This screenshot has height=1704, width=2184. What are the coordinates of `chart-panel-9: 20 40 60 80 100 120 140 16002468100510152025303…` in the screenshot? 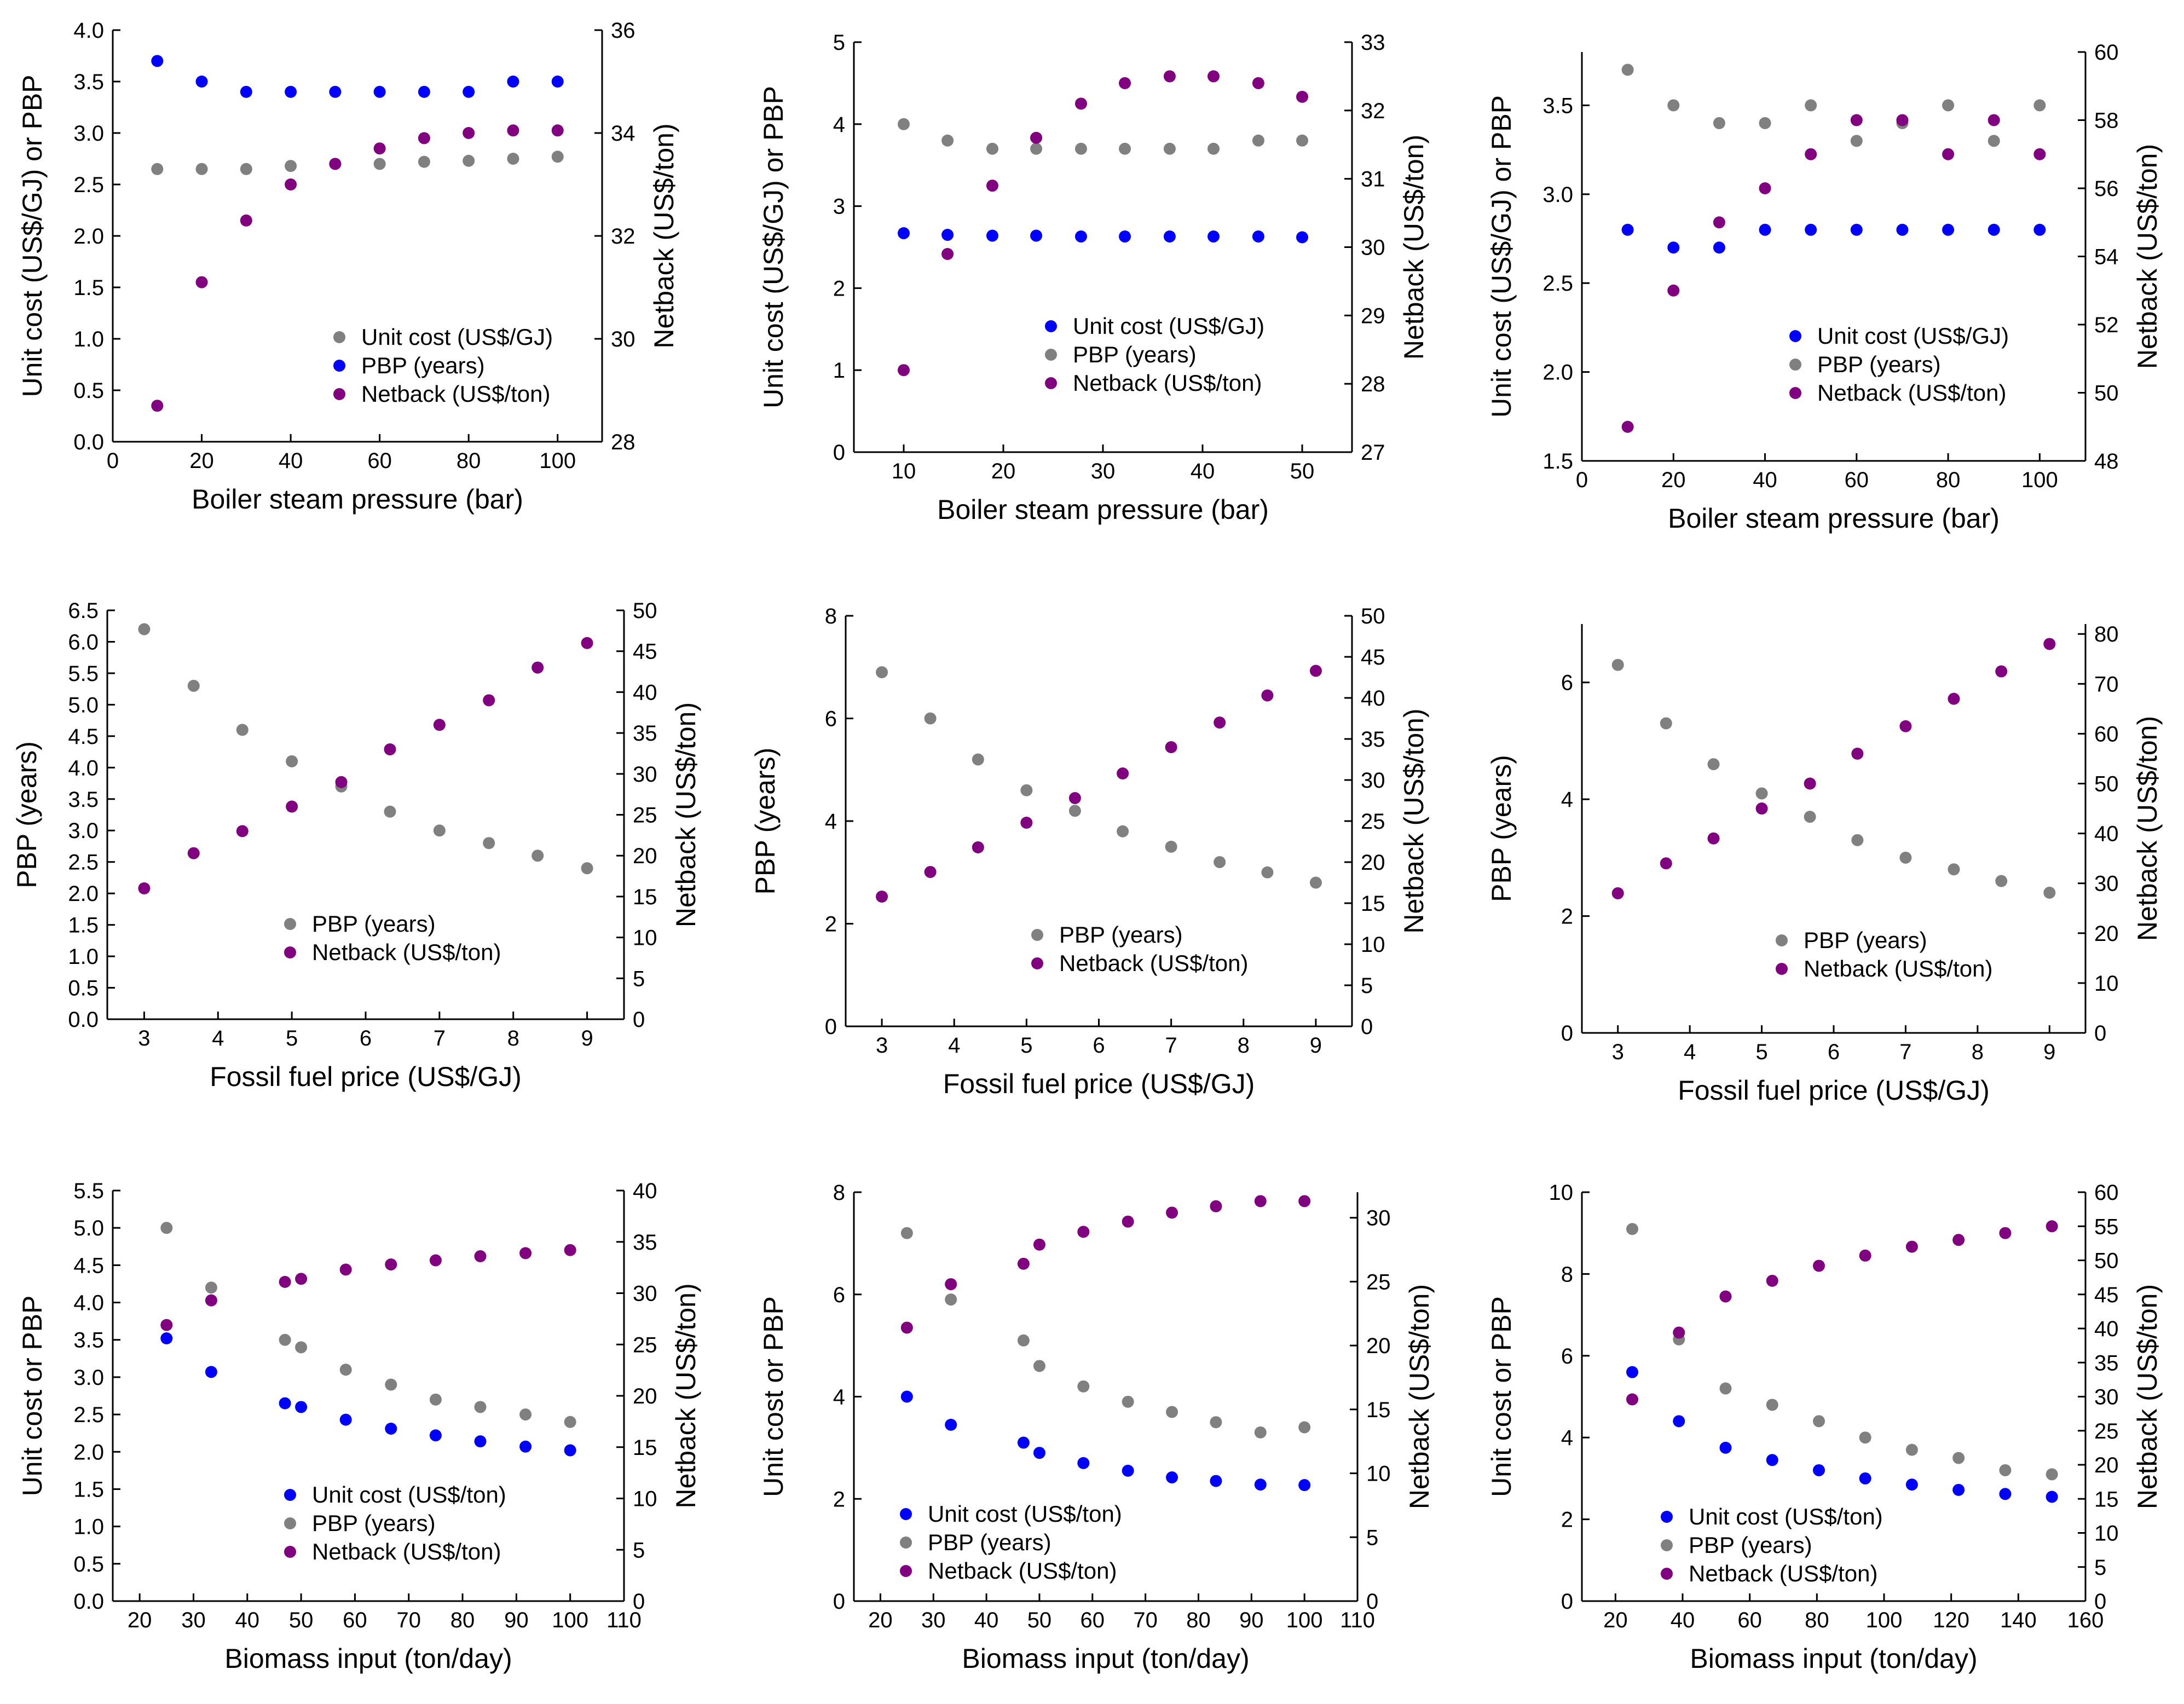 It's located at (1824, 1427).